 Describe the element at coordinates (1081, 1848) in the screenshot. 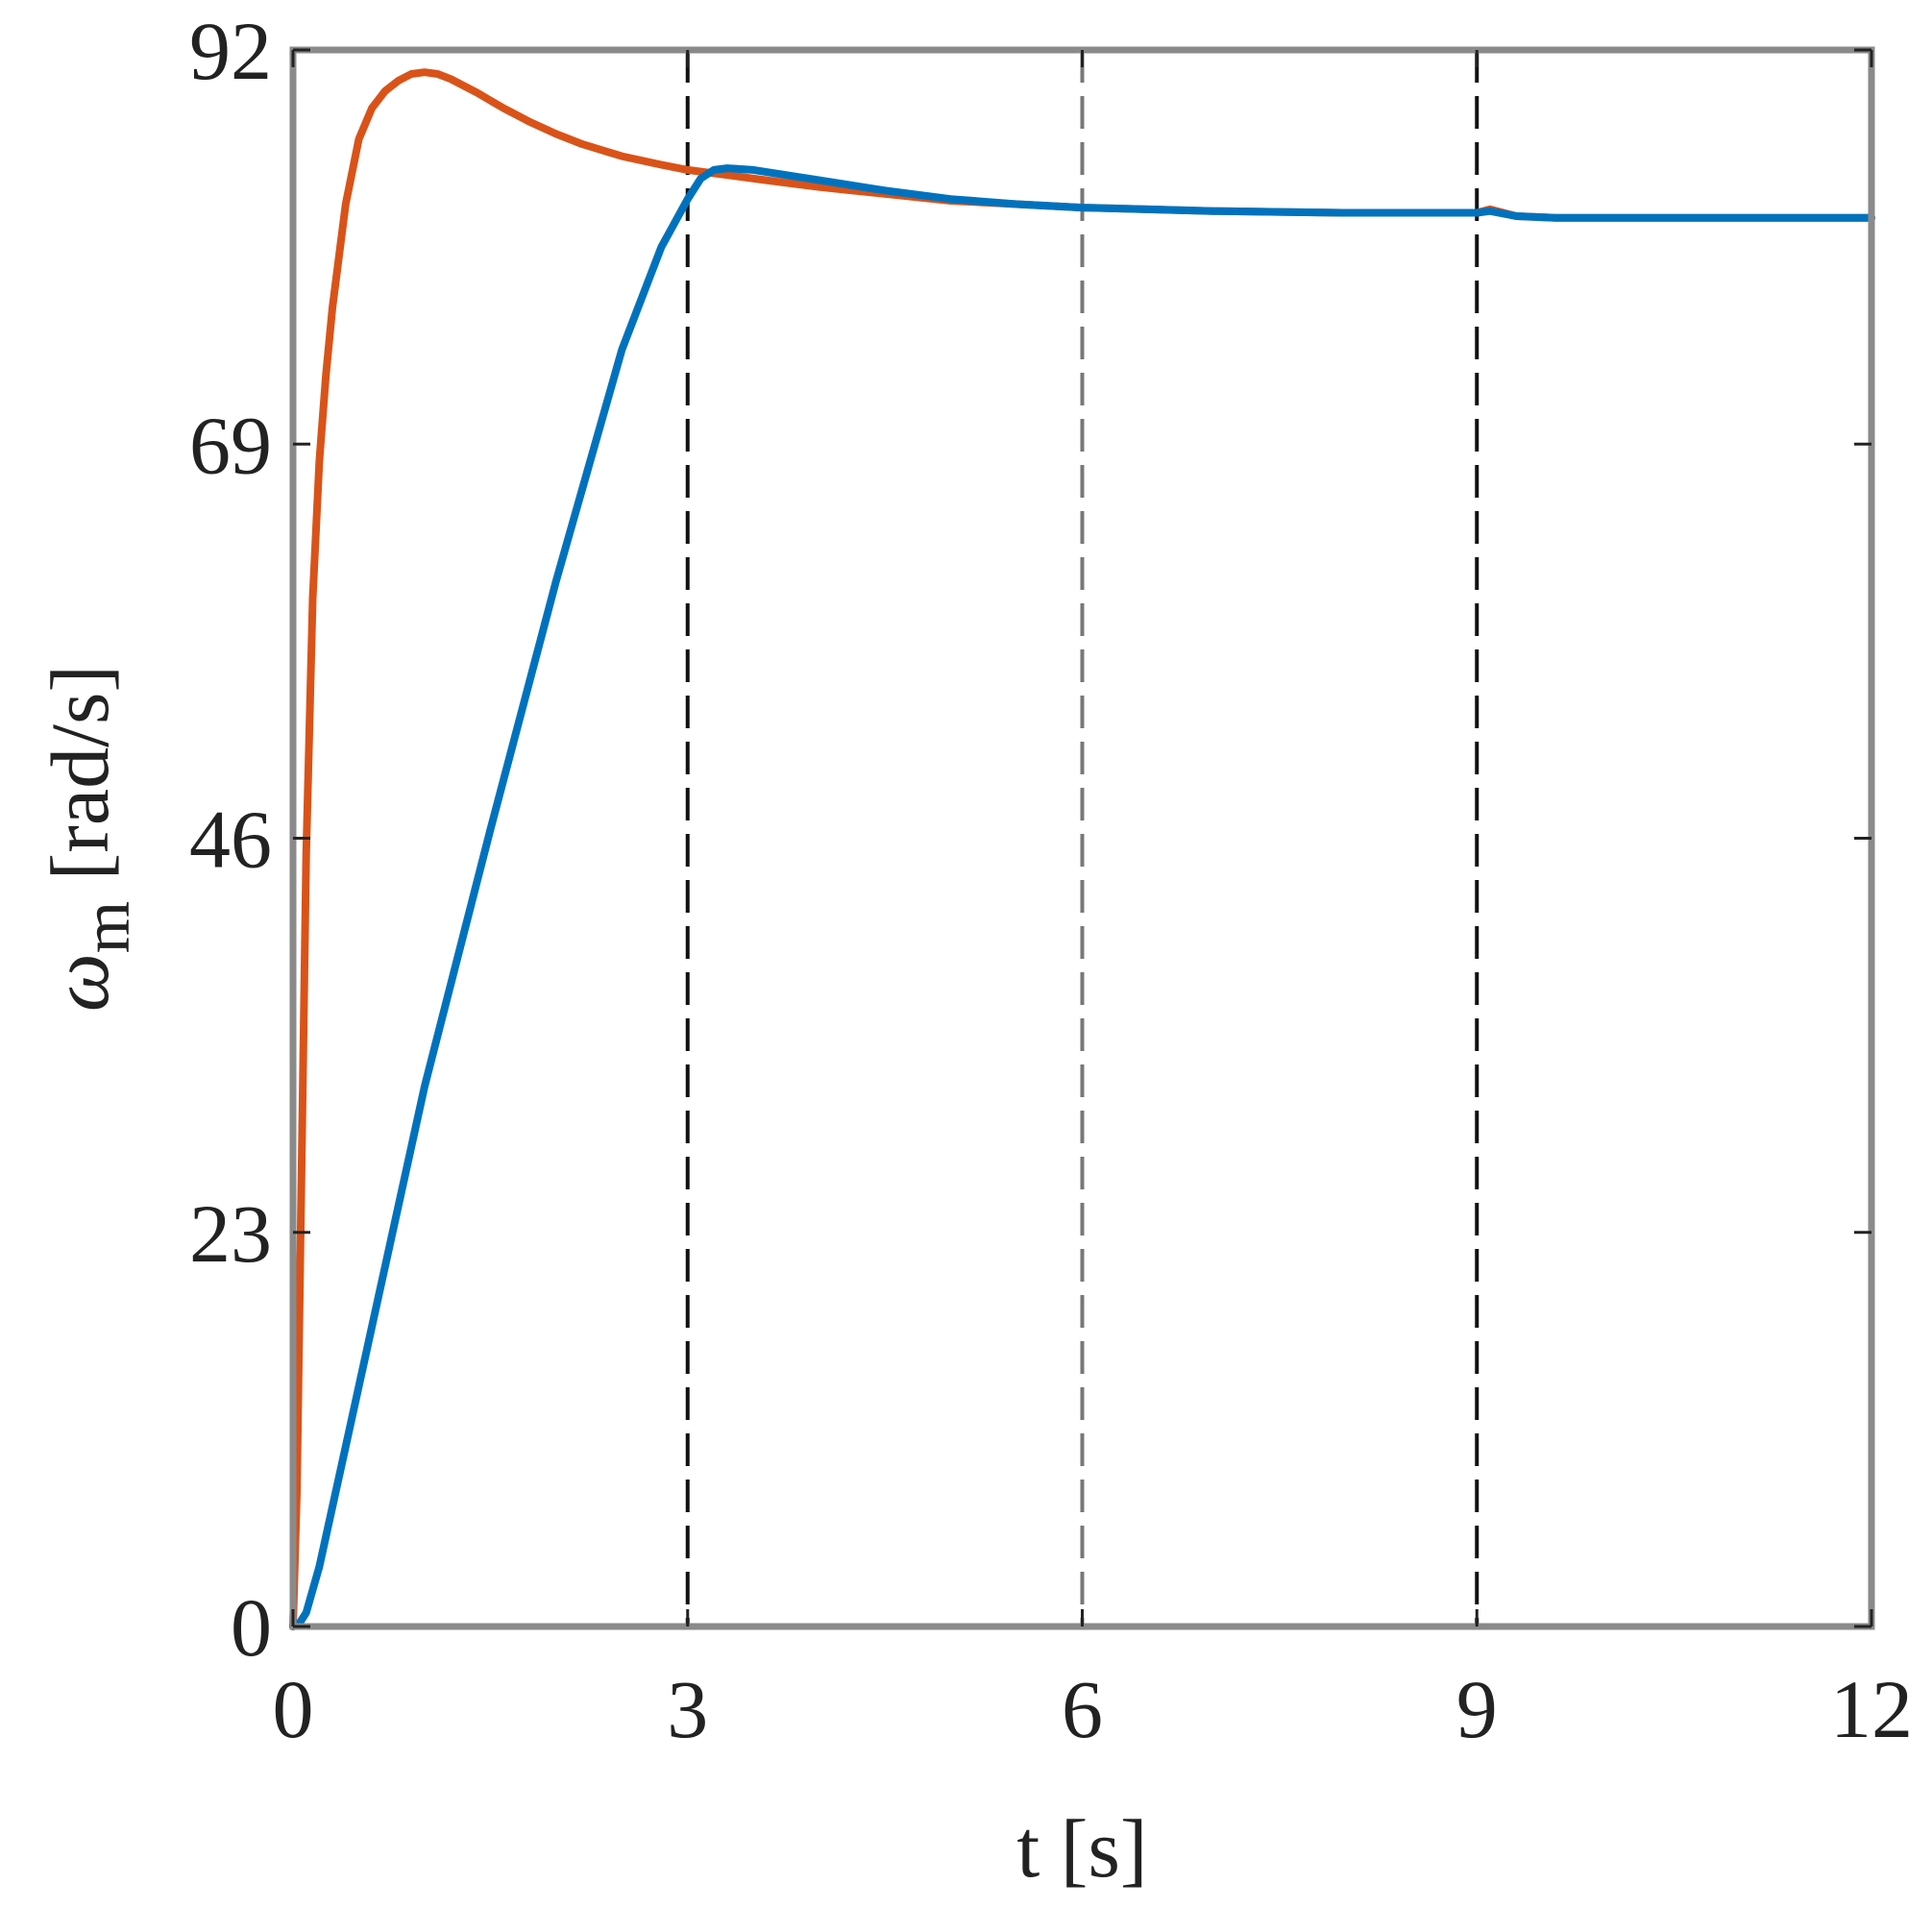

I see `x-axis-label: t [s]` at that location.